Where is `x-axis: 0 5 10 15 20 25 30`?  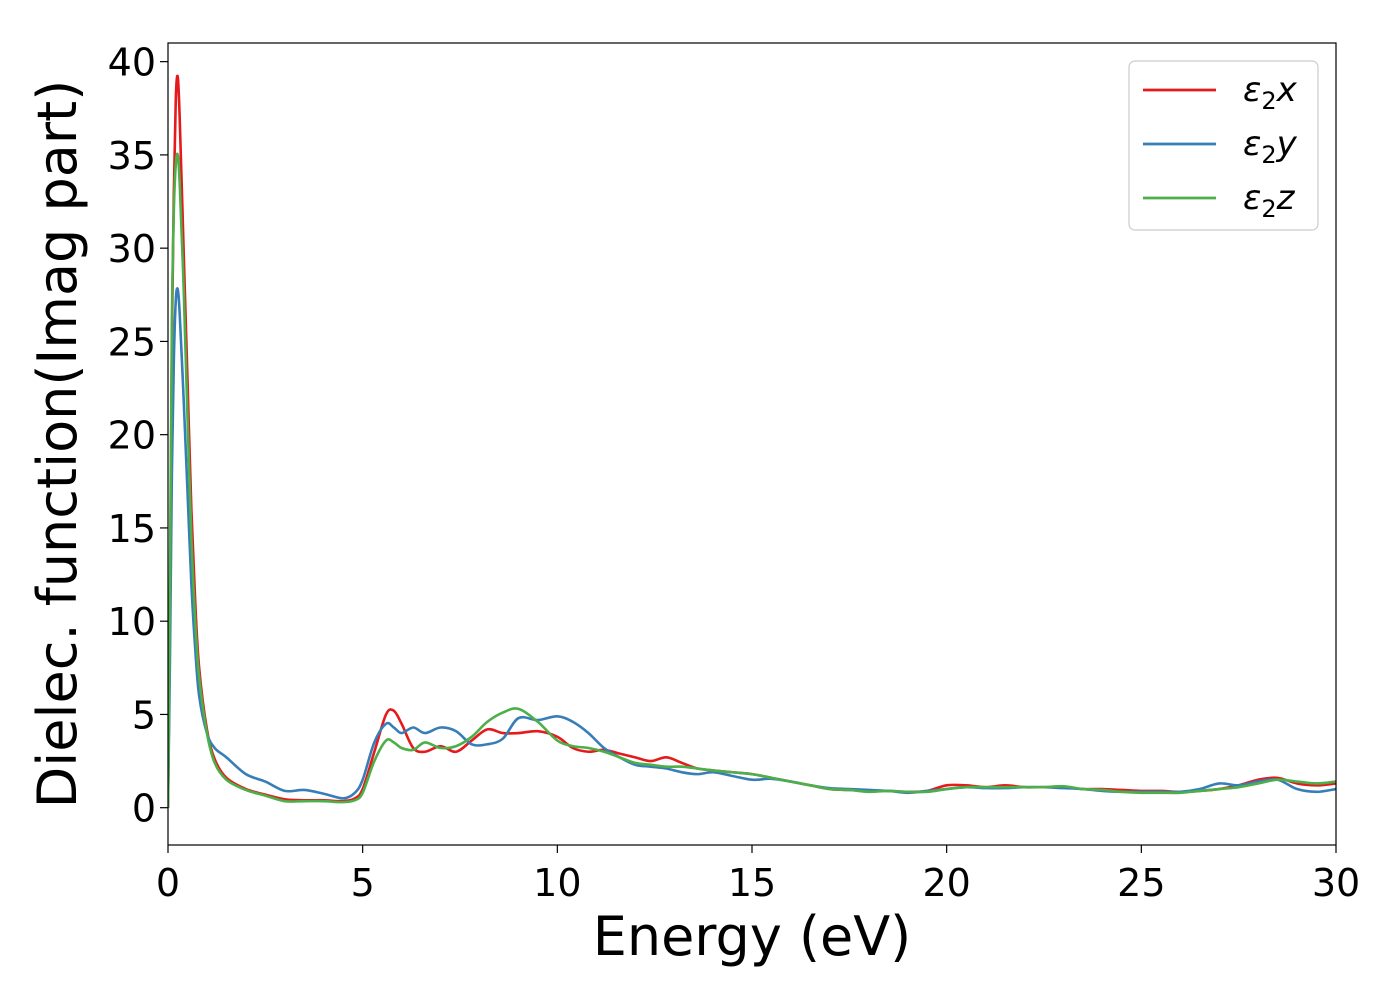
x-axis: 0 5 10 15 20 25 30 is located at coordinates (758, 875).